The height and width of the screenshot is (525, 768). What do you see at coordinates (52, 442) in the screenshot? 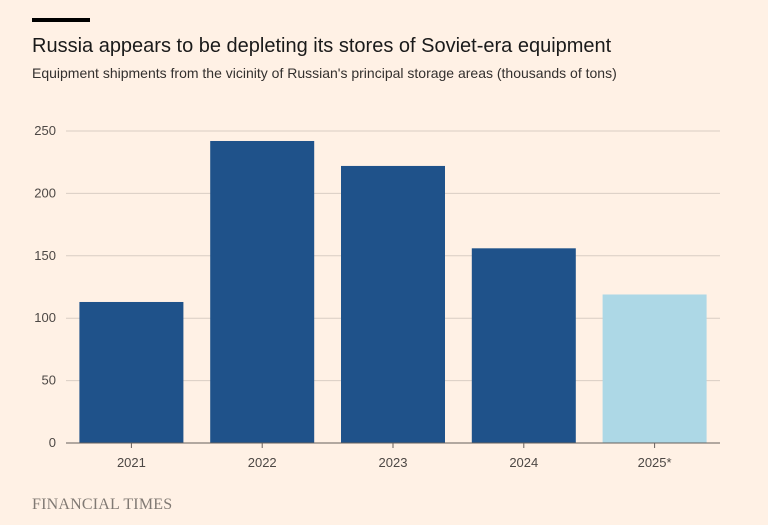
I see `y-tick-label: 0` at bounding box center [52, 442].